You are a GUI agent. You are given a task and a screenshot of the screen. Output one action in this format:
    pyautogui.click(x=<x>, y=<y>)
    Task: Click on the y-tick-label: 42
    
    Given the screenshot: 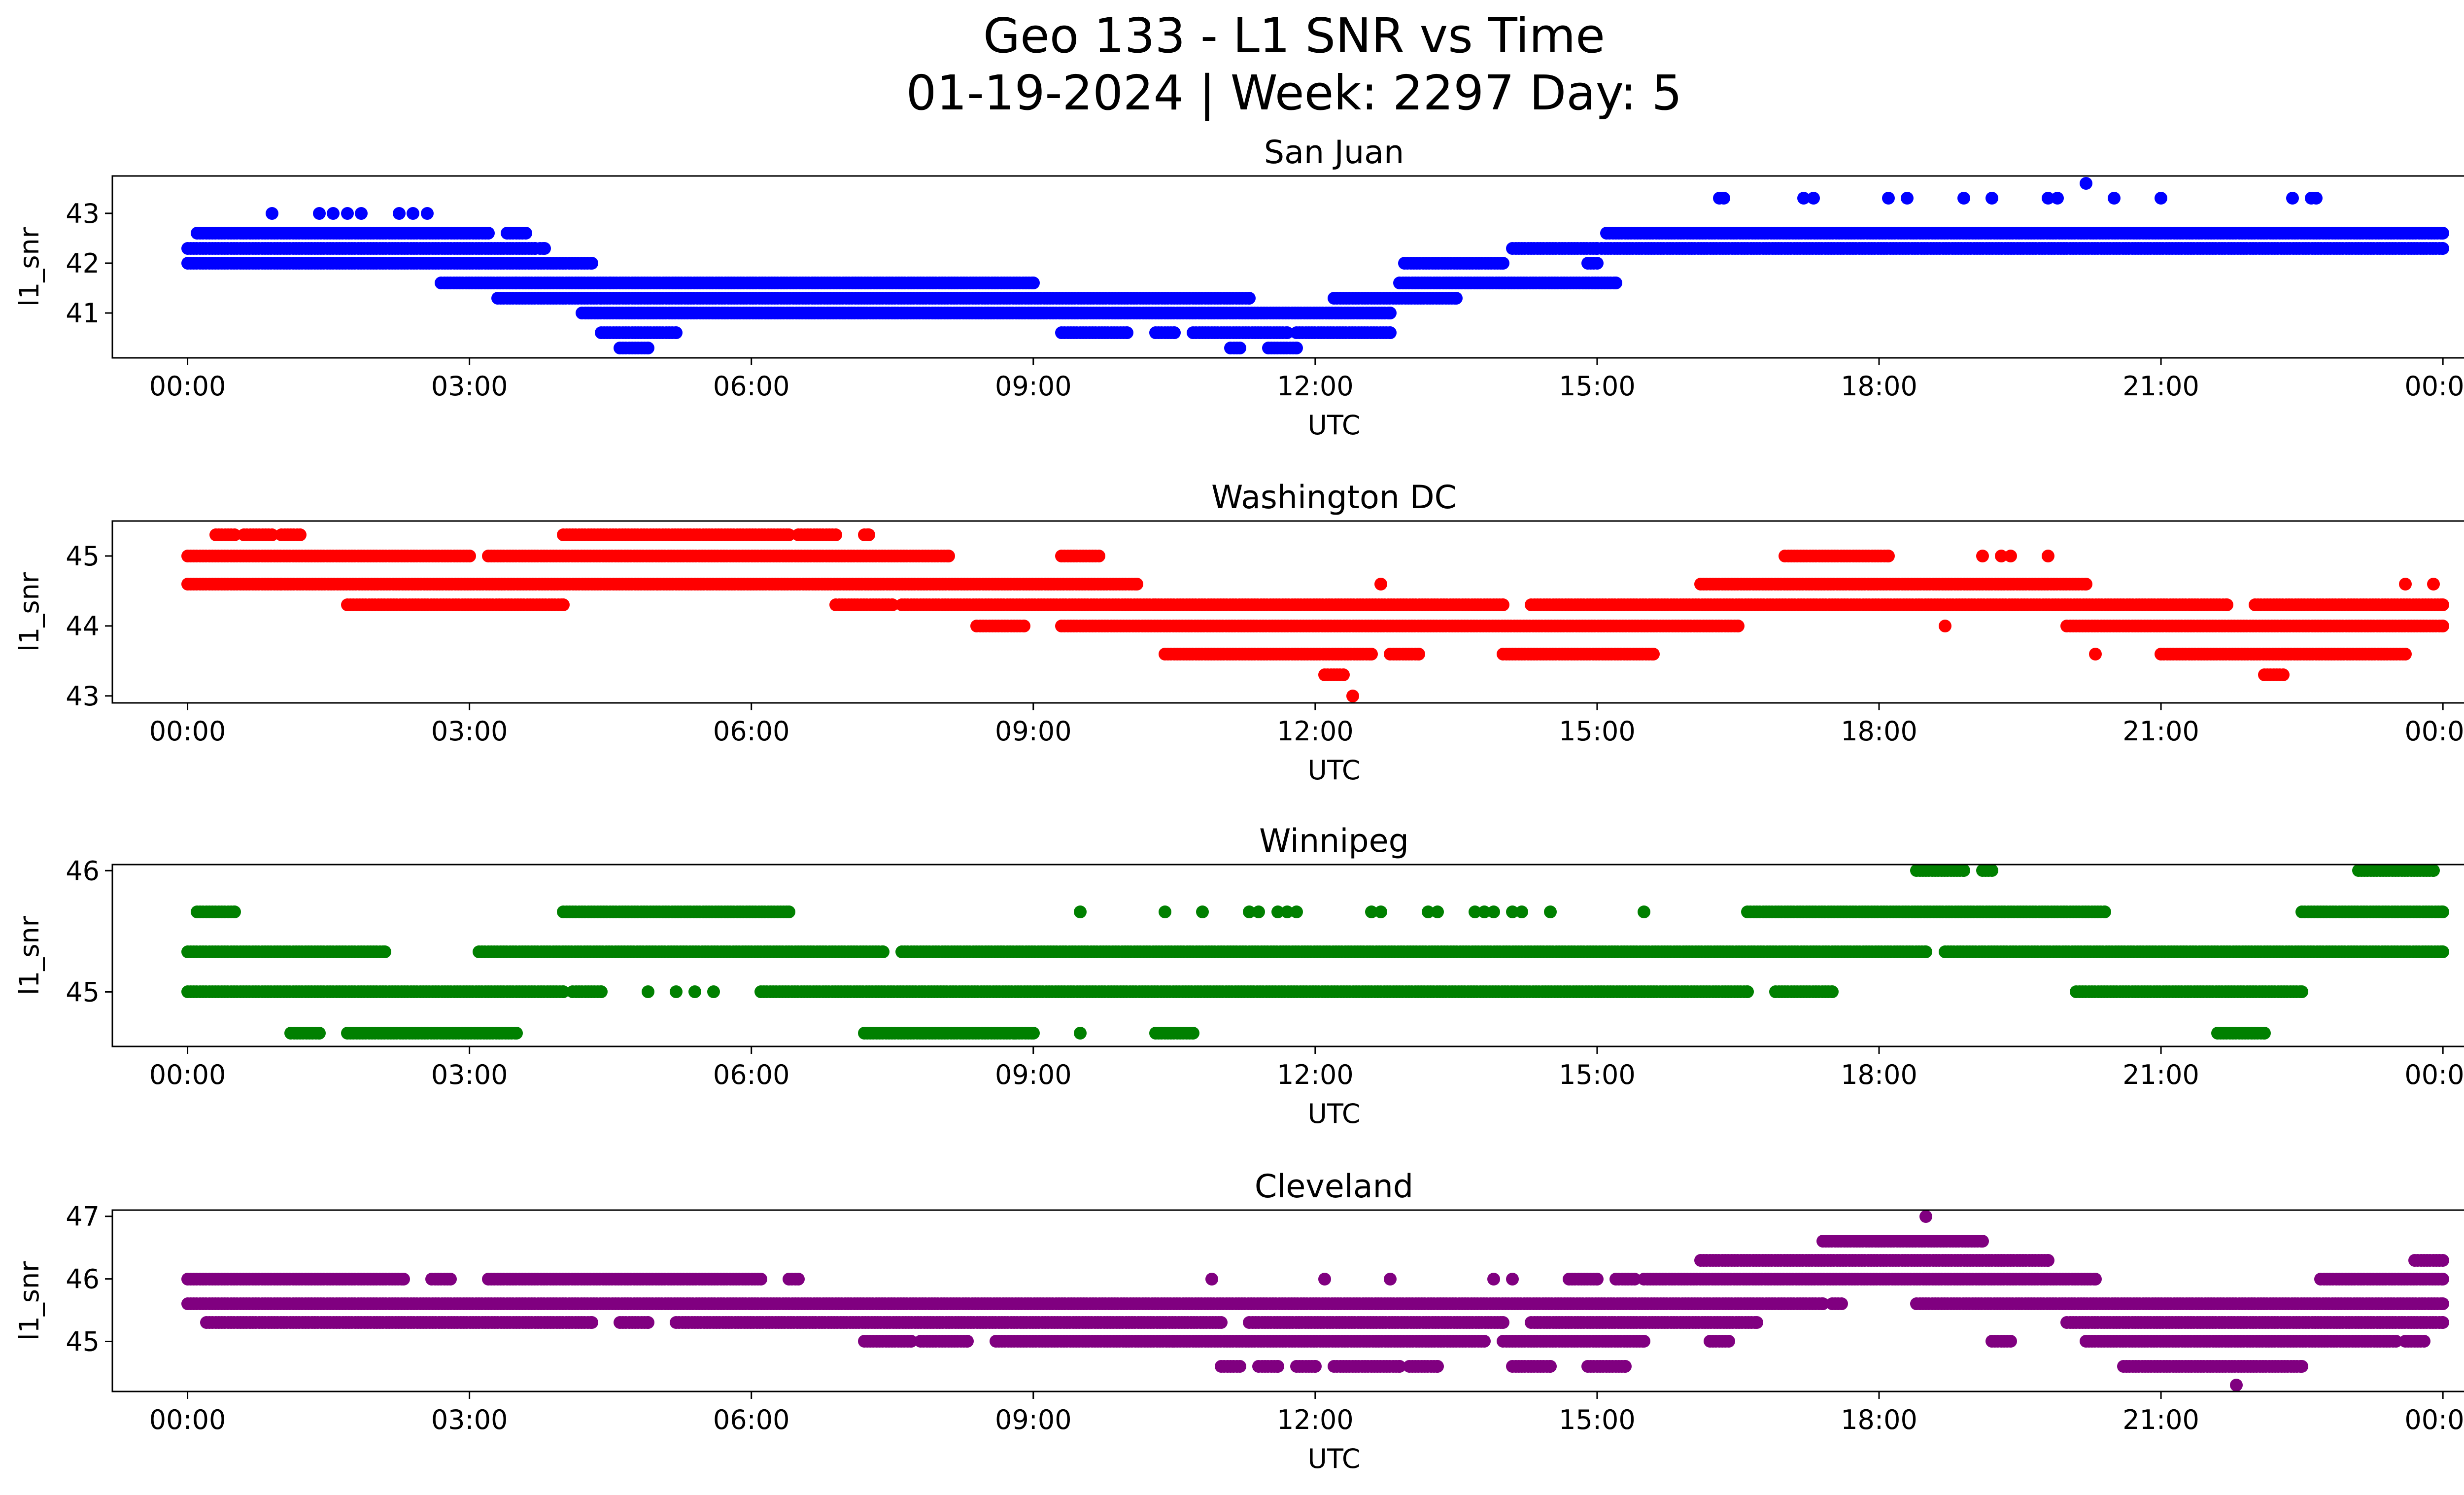 What is the action you would take?
    pyautogui.click(x=83, y=263)
    